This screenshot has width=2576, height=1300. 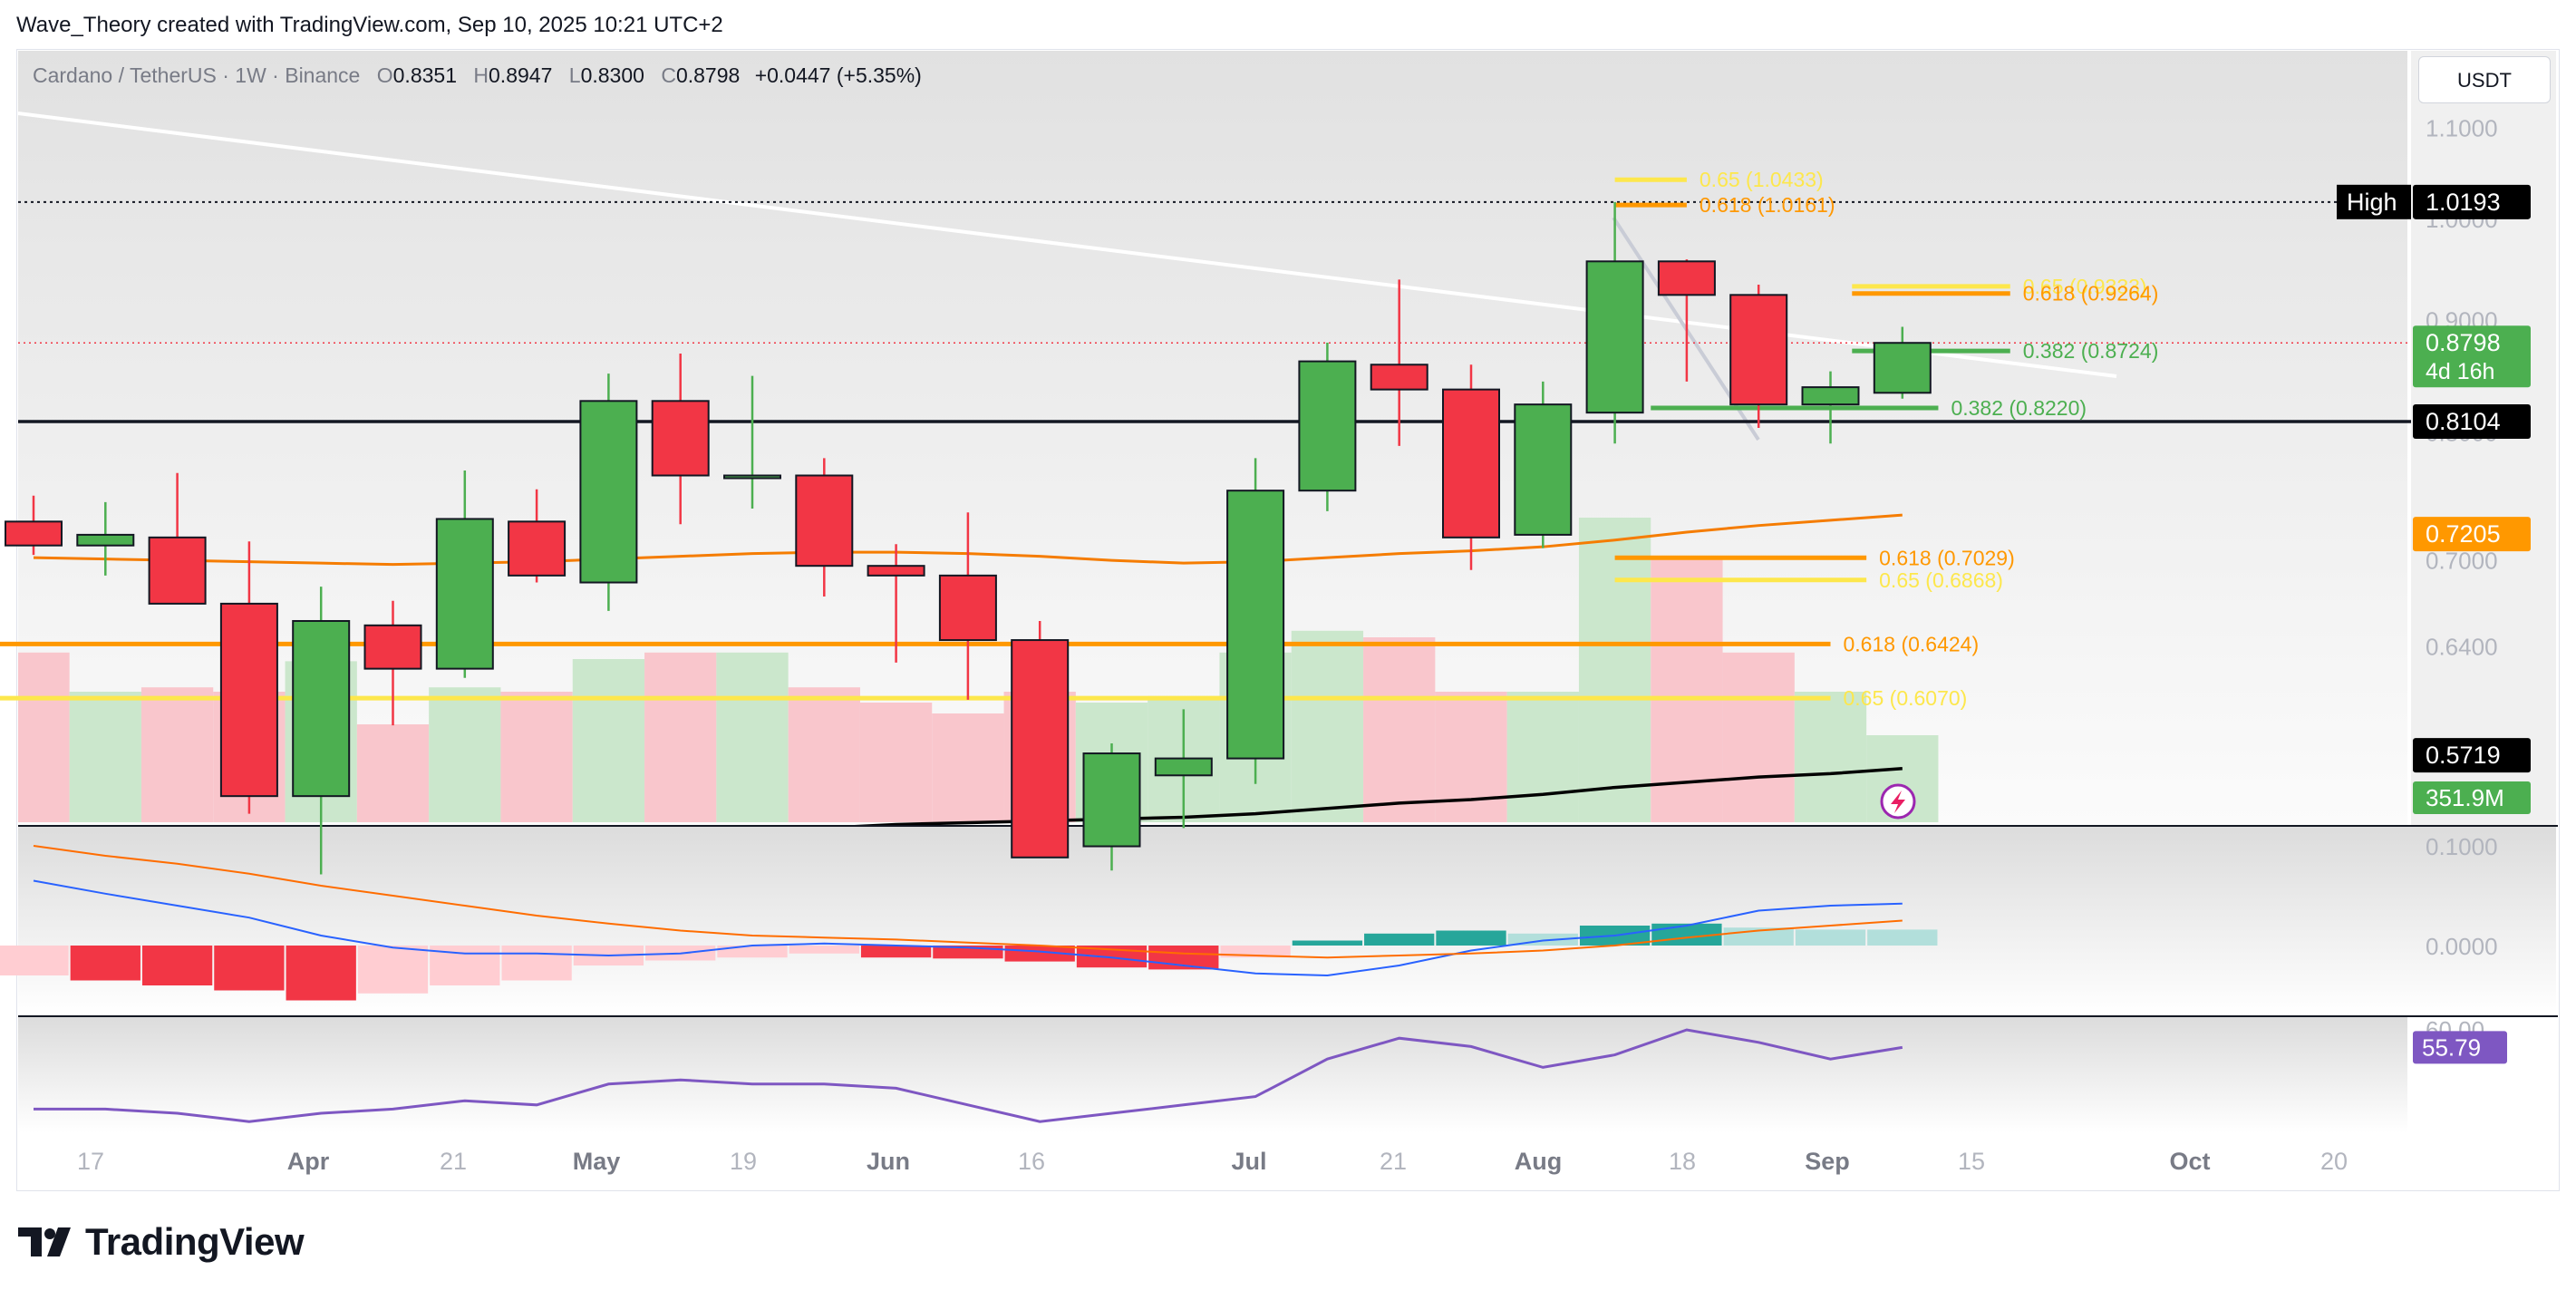 I want to click on tradingview-logo-icon, so click(x=44, y=1241).